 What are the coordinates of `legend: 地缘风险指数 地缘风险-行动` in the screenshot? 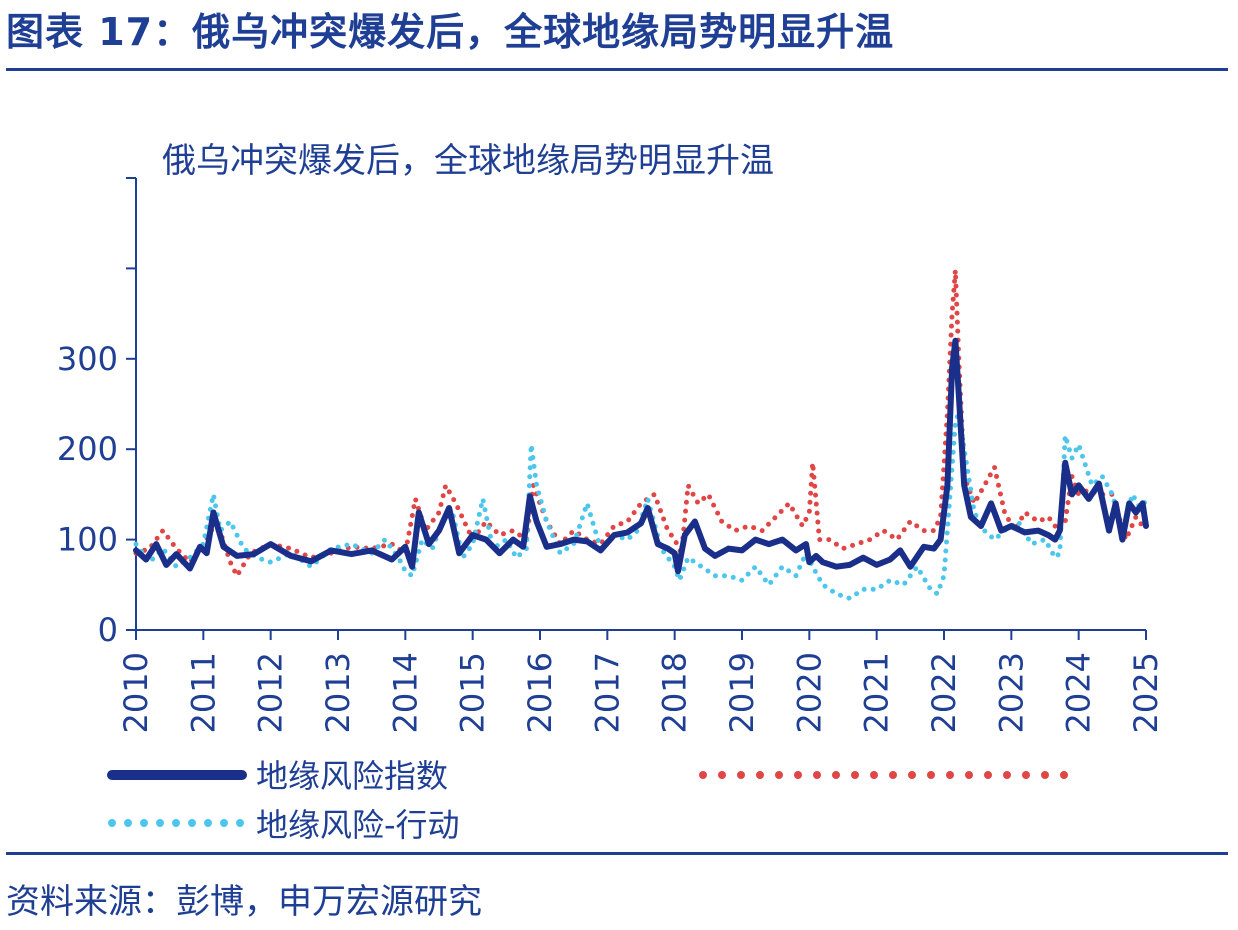 It's located at (590, 800).